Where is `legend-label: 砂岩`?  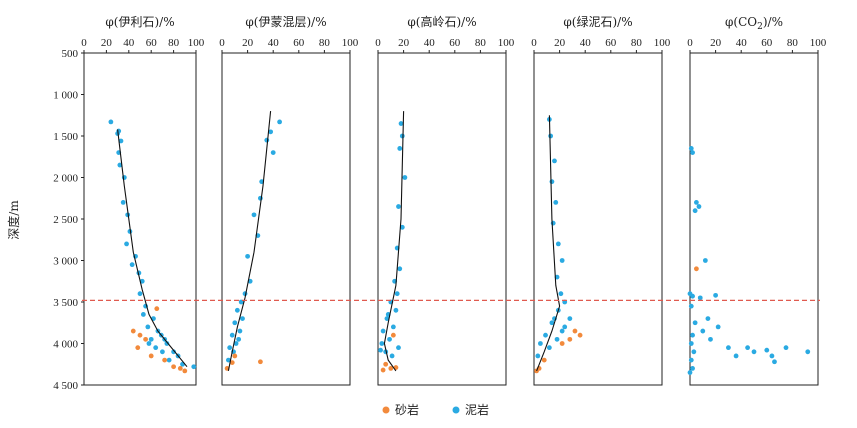 legend-label: 砂岩 is located at coordinates (407, 409).